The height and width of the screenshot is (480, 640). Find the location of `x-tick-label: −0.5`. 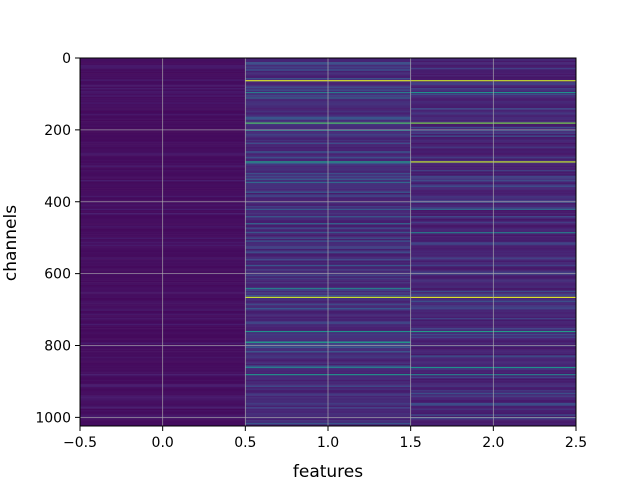

x-tick-label: −0.5 is located at coordinates (80, 443).